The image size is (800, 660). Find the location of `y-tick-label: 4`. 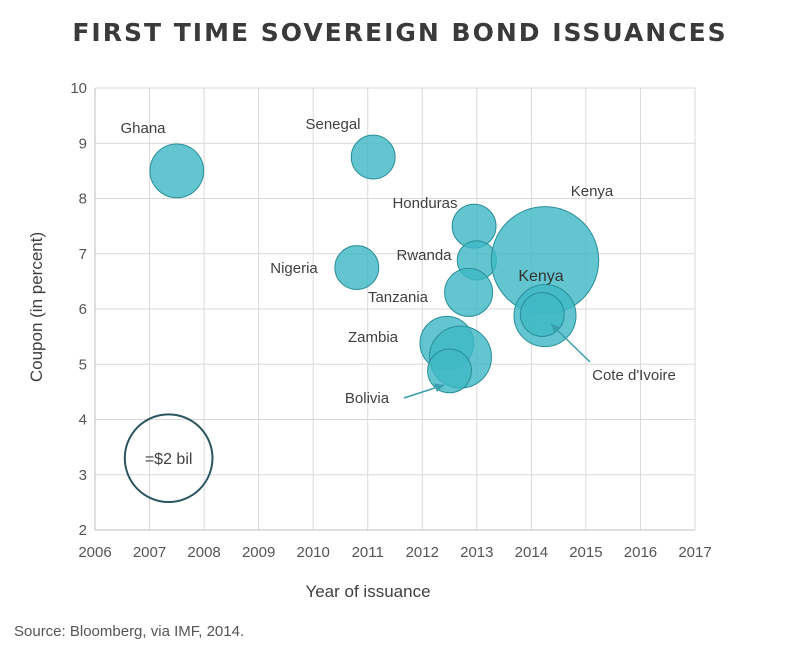

y-tick-label: 4 is located at coordinates (83, 420).